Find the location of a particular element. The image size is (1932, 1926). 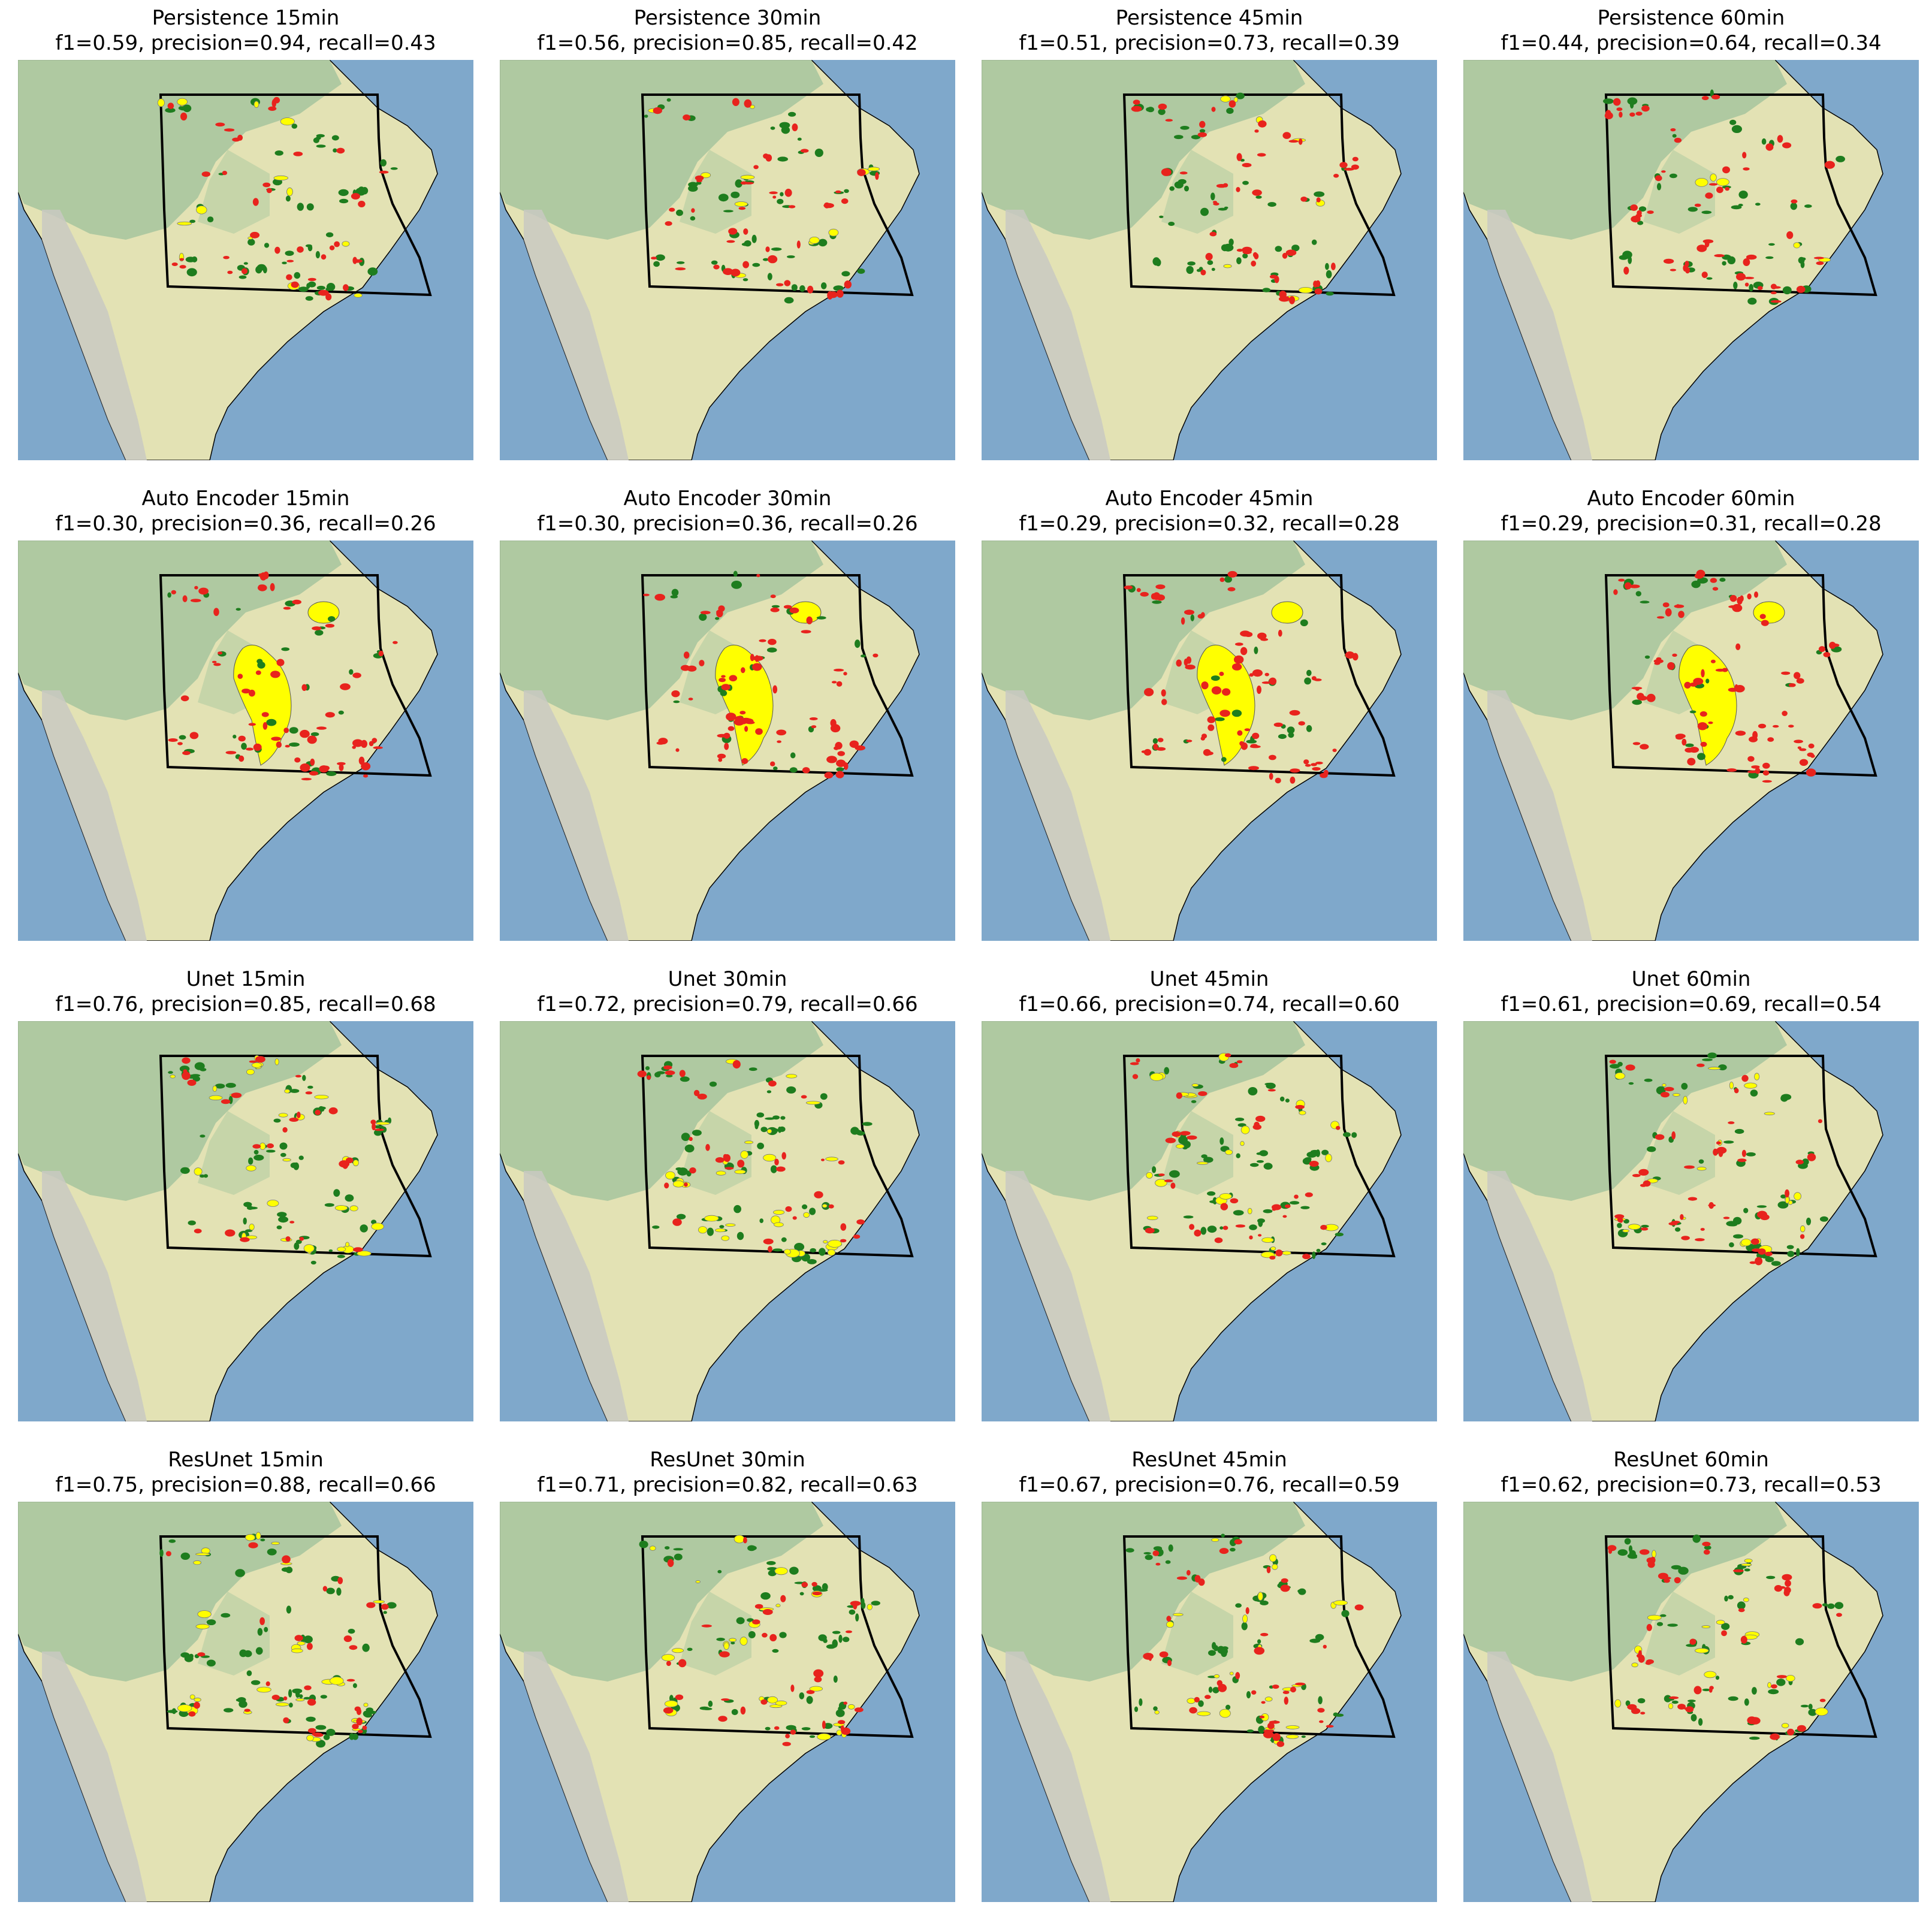

panel-metrics: f1=0.51, precision=0.73, recall=0.39 is located at coordinates (1209, 43).